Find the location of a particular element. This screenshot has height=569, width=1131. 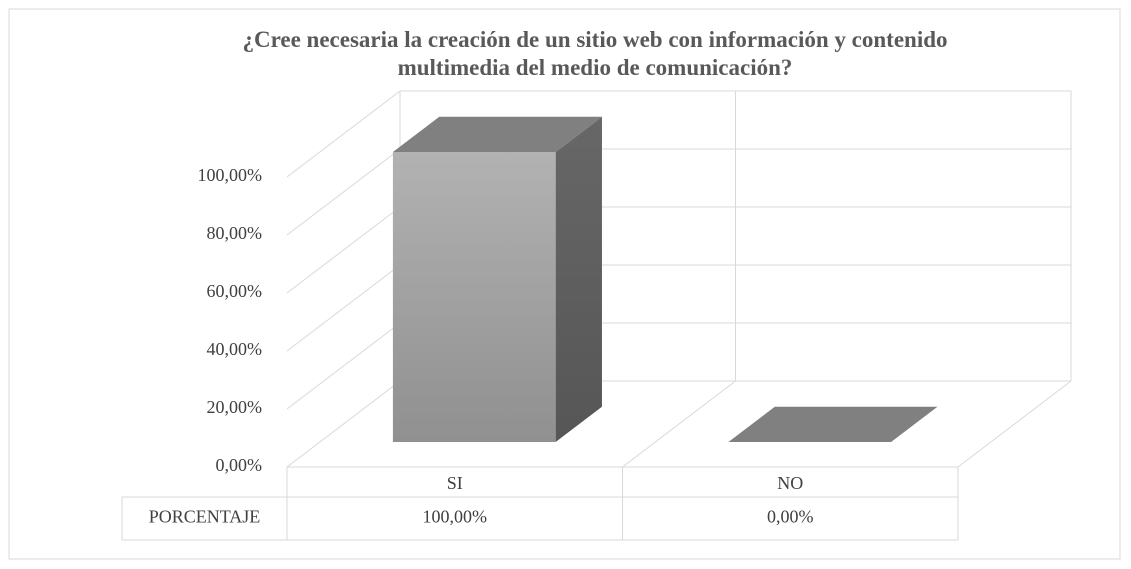

y-tick-label: 100,00% is located at coordinates (230, 175).